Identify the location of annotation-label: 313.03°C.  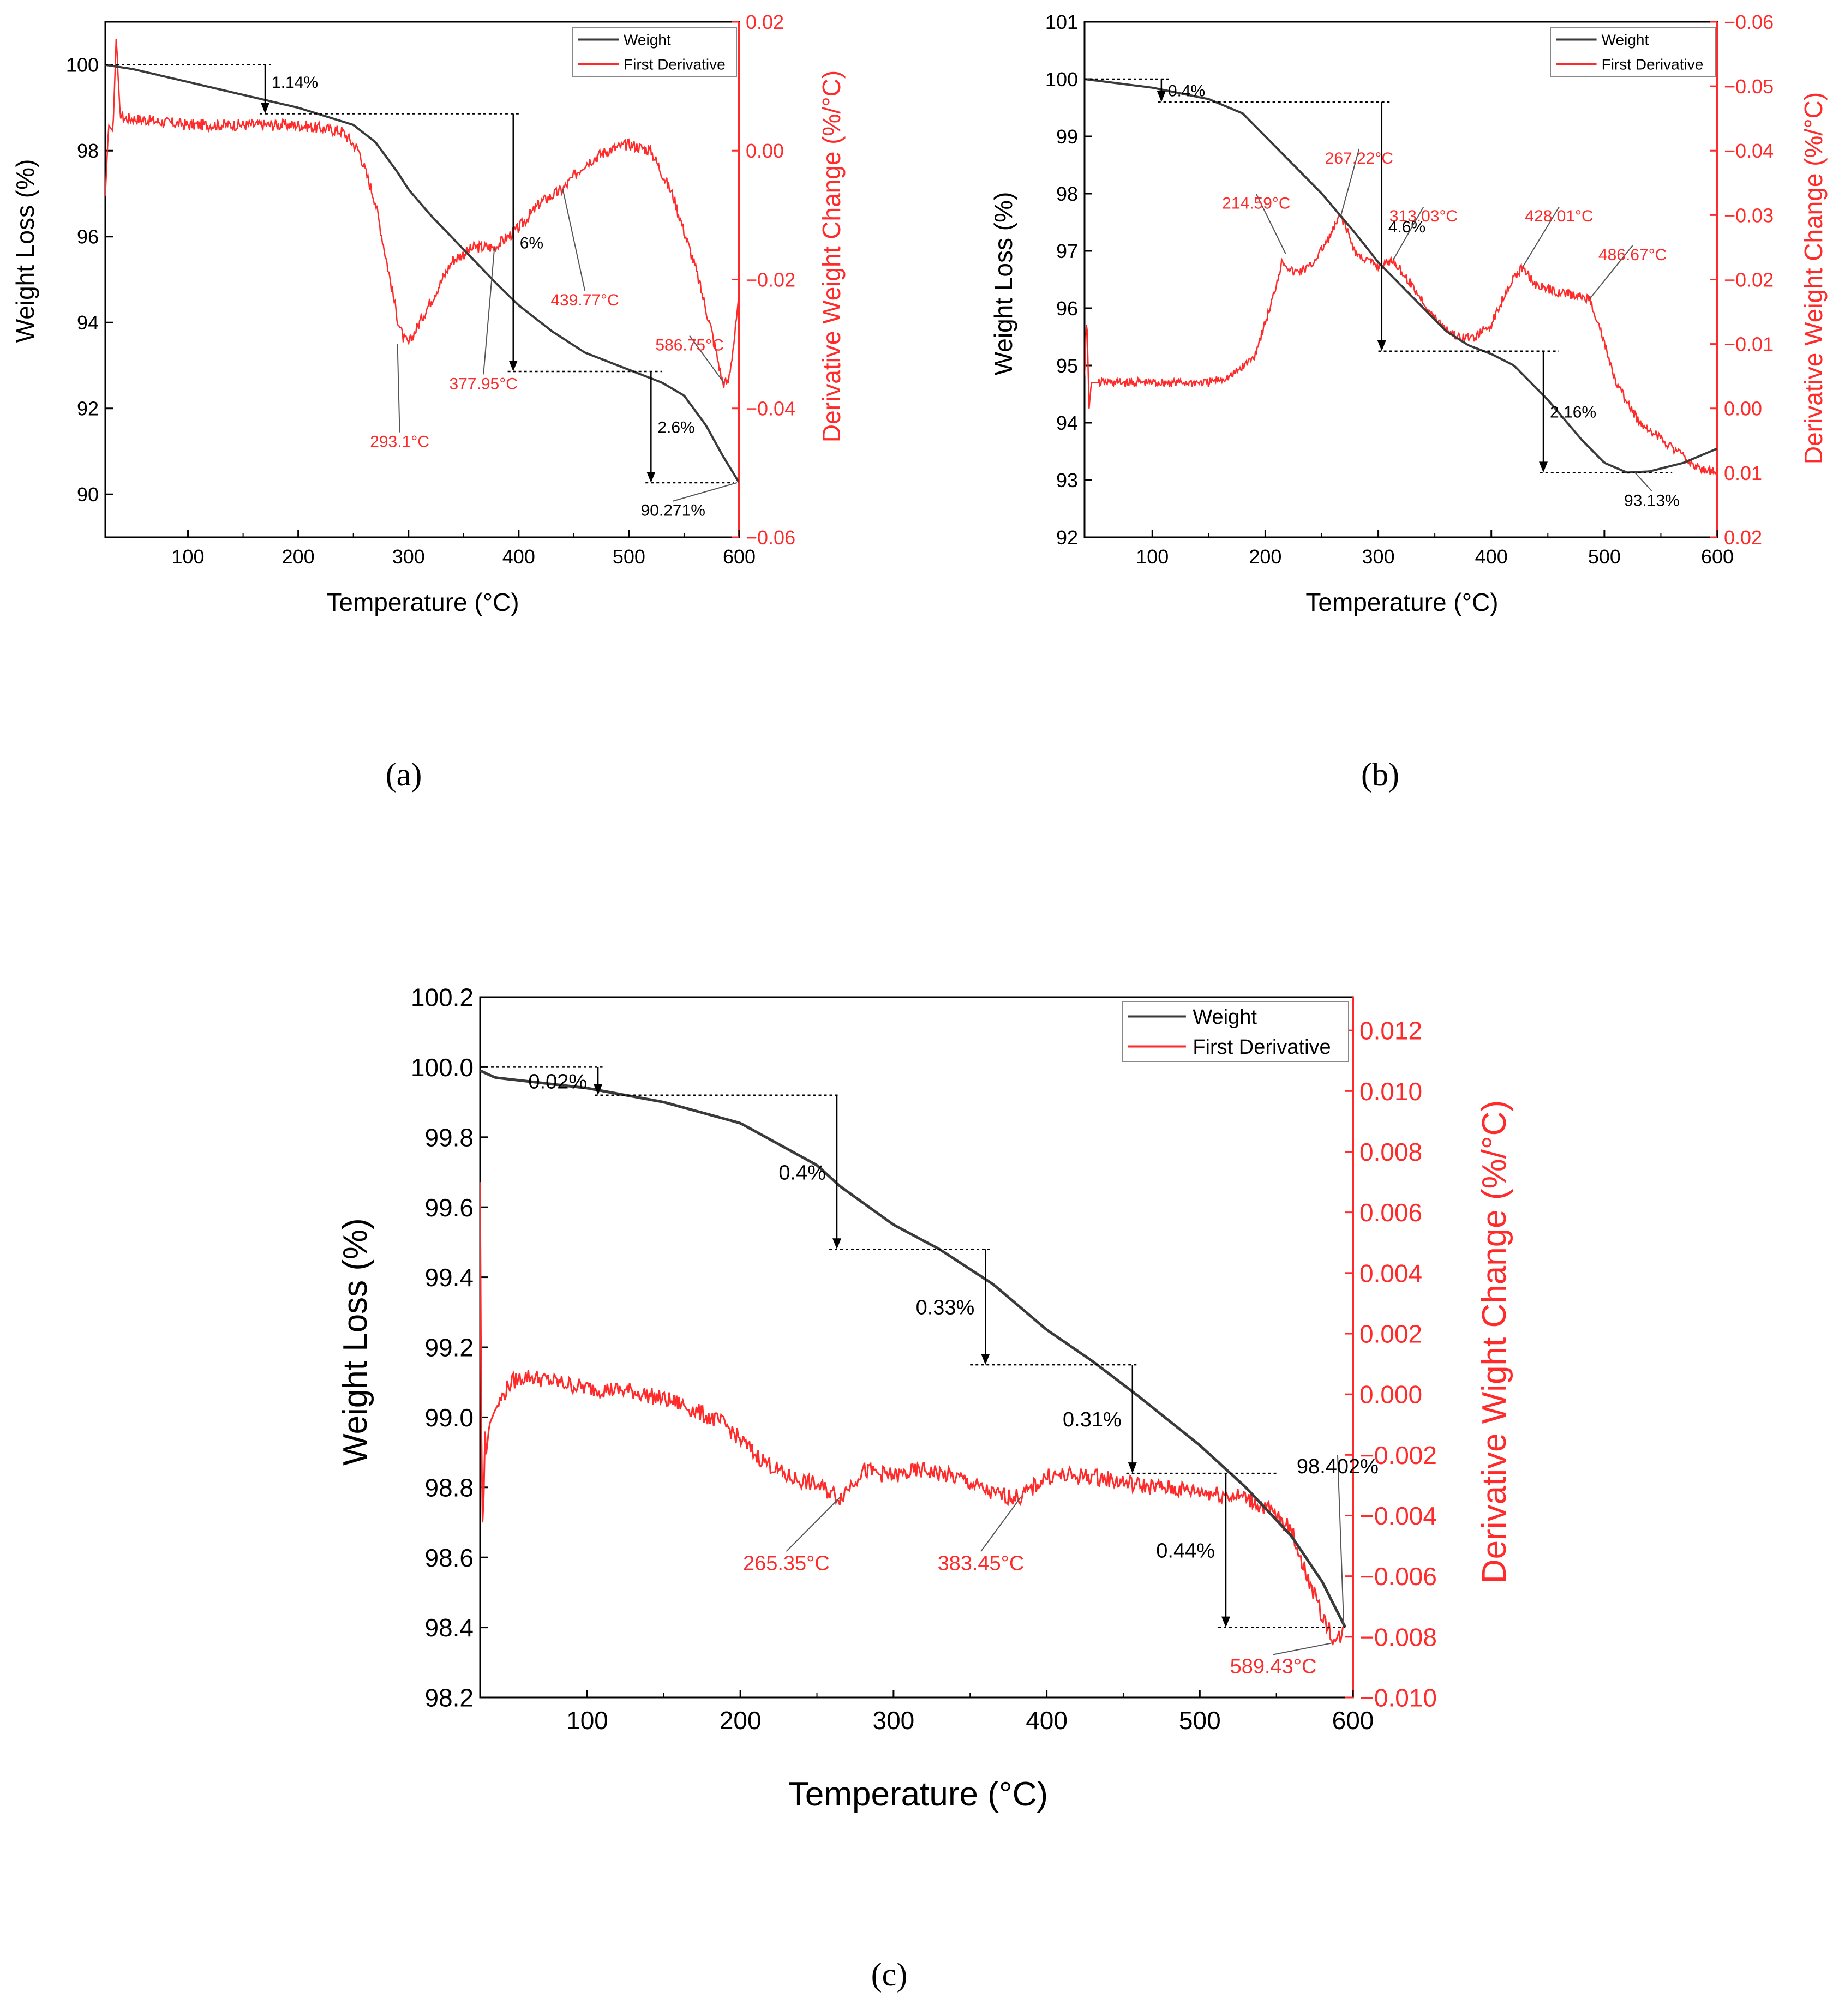
(1423, 216).